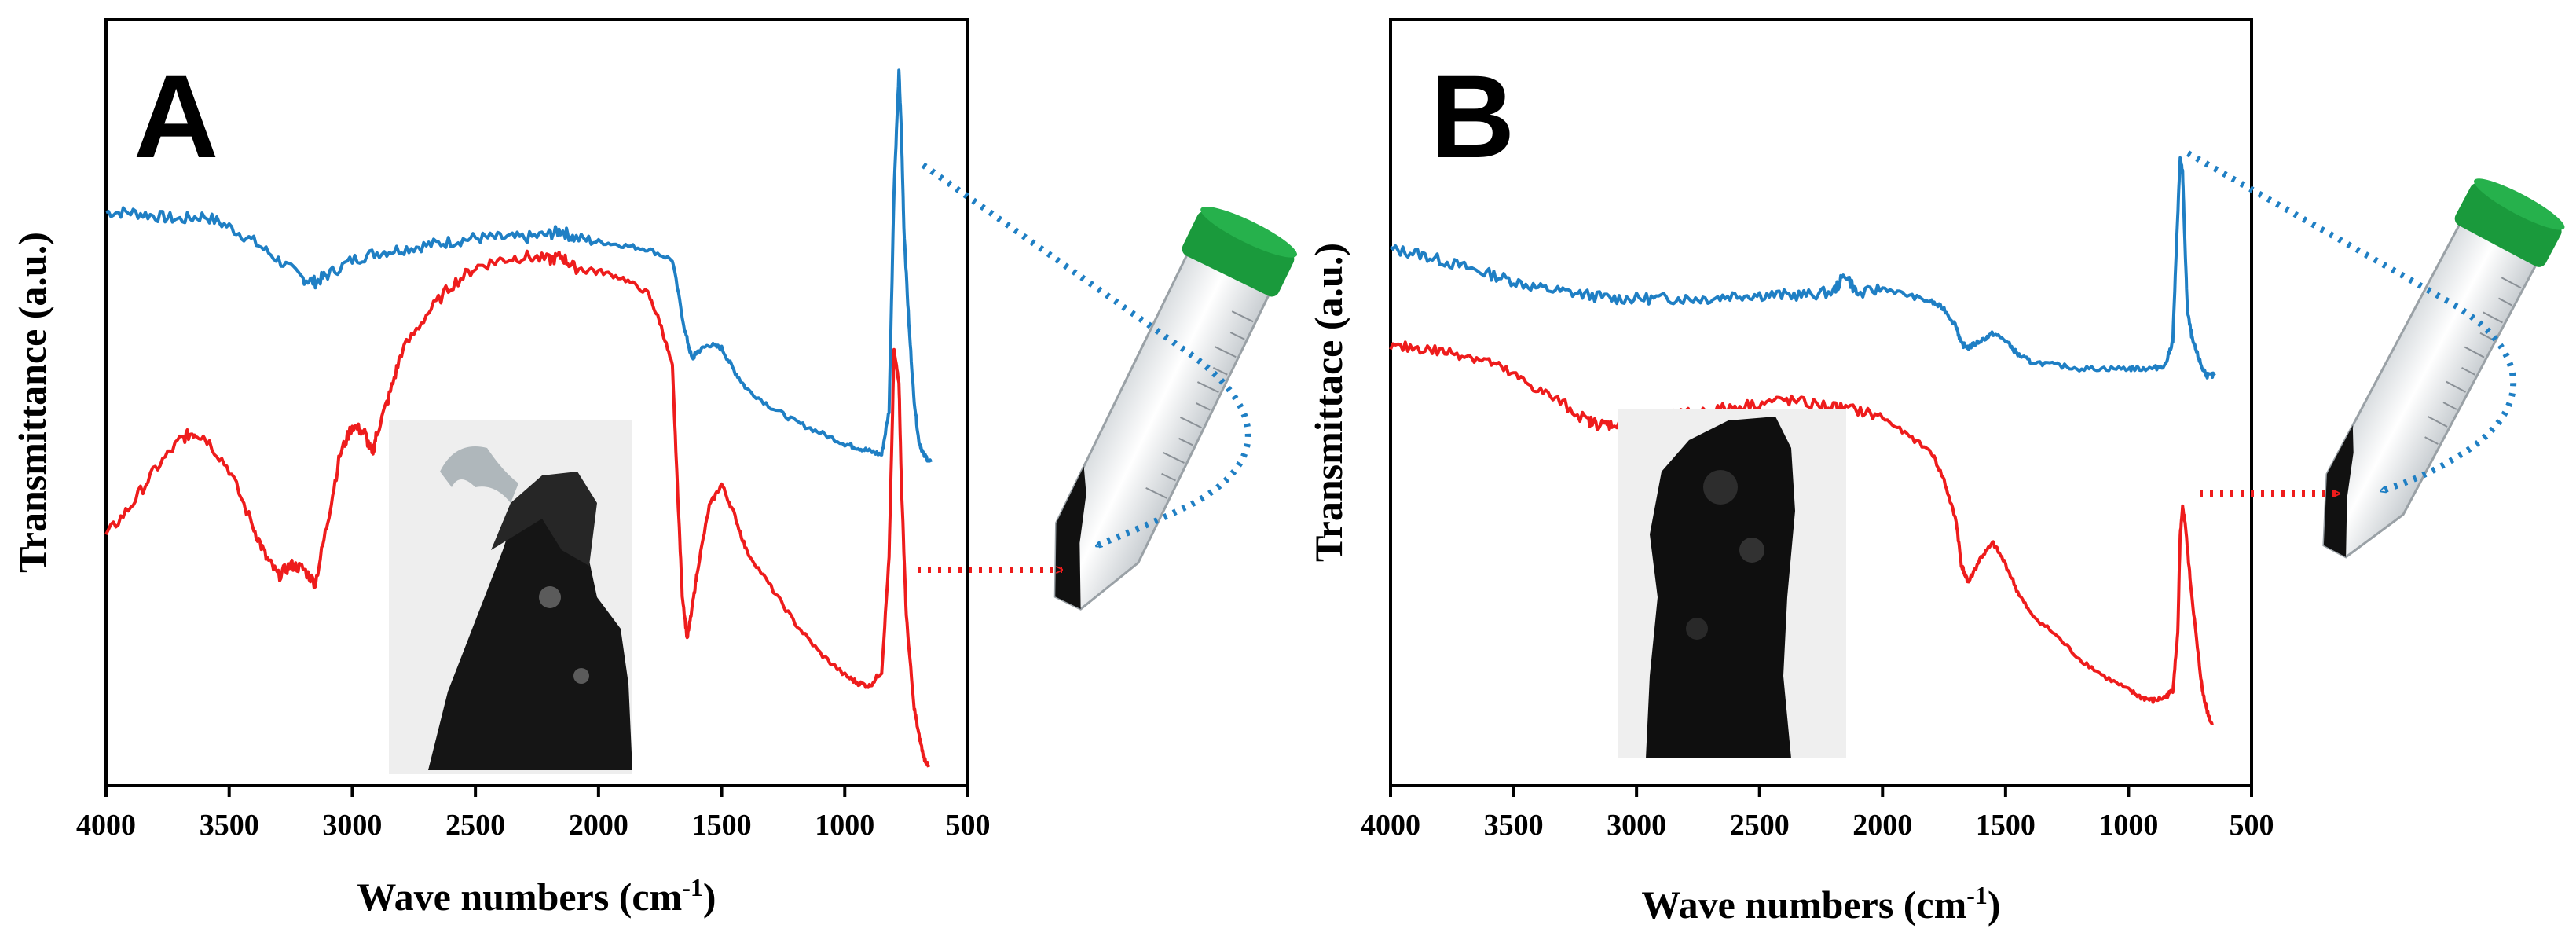  I want to click on blue-dotted-arrow-a, so click(1086, 355).